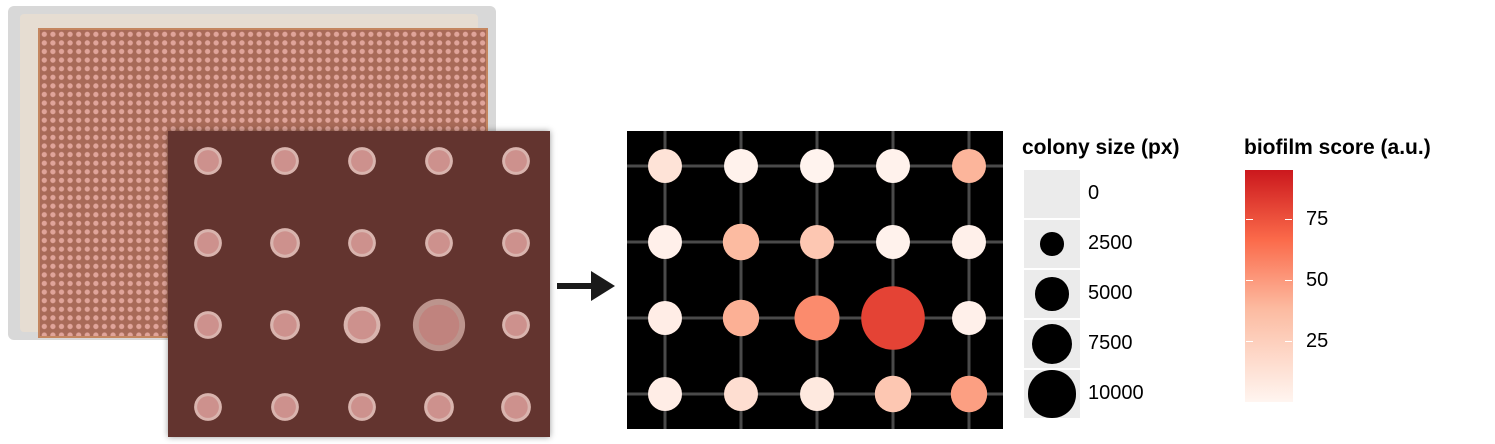  I want to click on colony-size-legend-title: colony size (px), so click(1101, 147).